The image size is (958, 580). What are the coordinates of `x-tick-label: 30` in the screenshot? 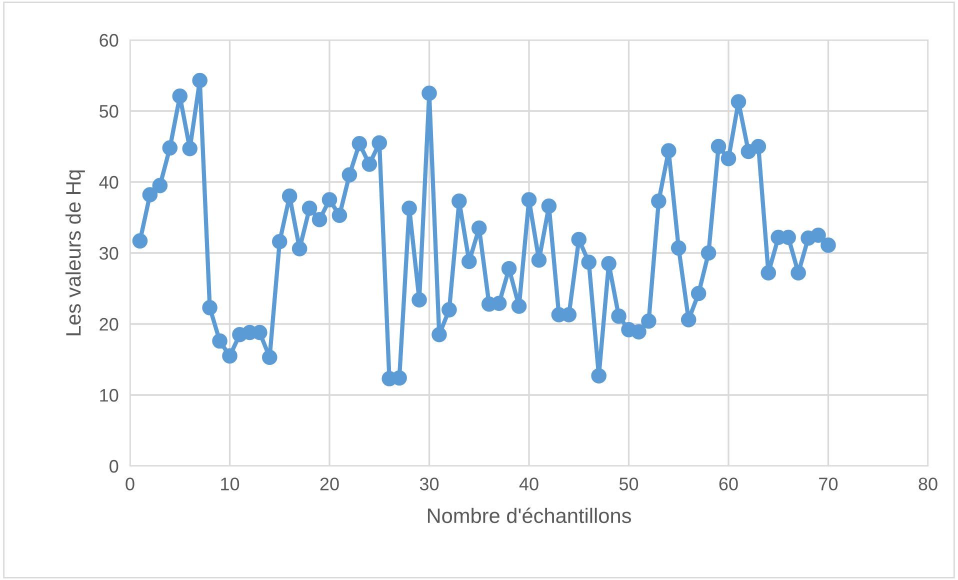 It's located at (429, 484).